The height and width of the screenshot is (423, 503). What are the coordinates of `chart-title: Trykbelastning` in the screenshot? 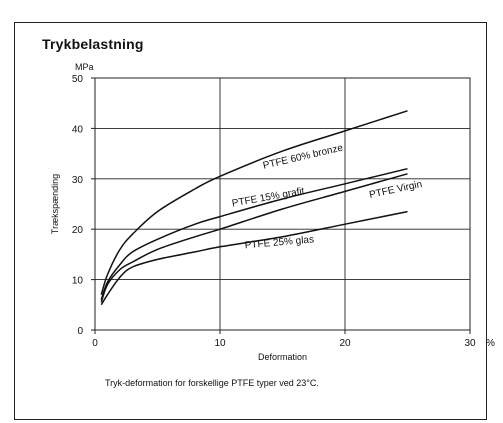 It's located at (93, 44).